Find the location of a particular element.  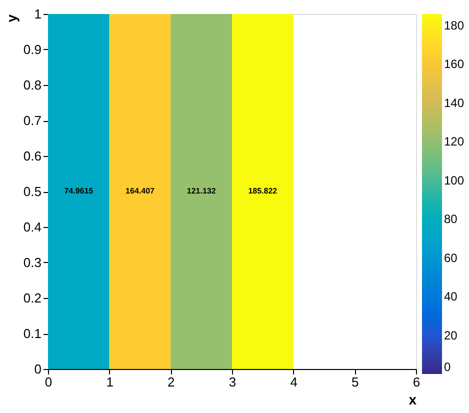

x-tick-label: 0 is located at coordinates (48, 382).